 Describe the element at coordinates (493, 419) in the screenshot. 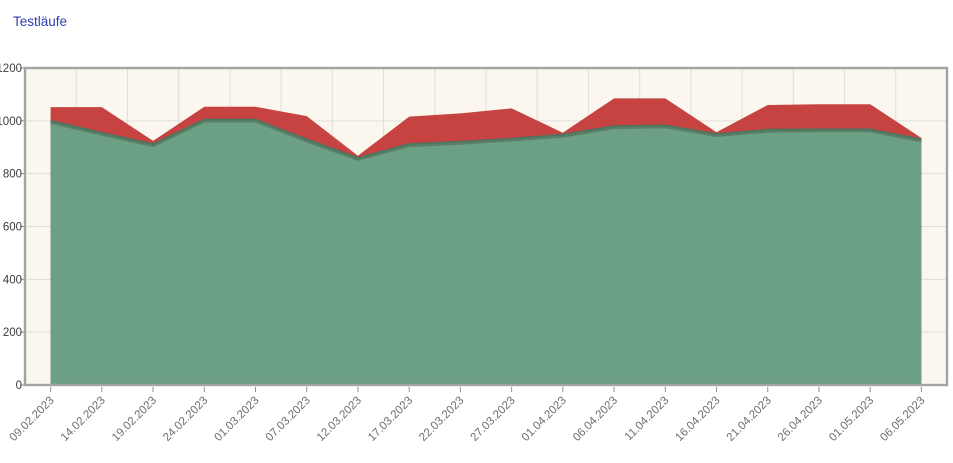

I see `x-tick-label: 27.03.2023` at that location.